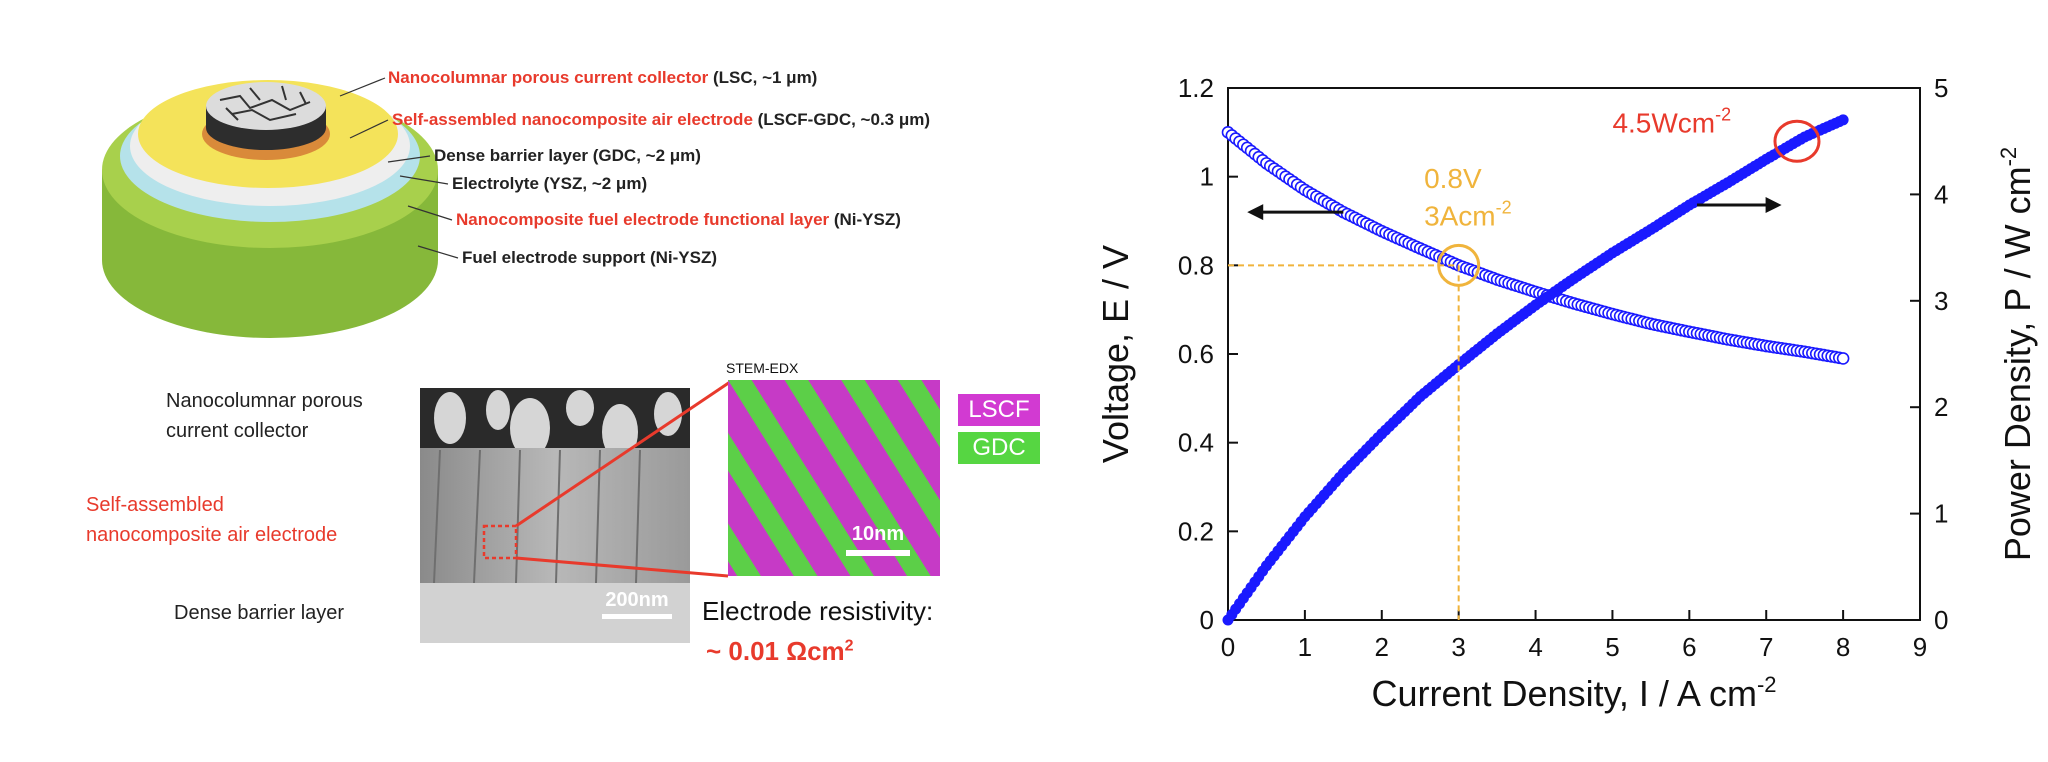 The width and height of the screenshot is (2048, 762). Describe the element at coordinates (1458, 647) in the screenshot. I see `x-tick-label: 3` at that location.